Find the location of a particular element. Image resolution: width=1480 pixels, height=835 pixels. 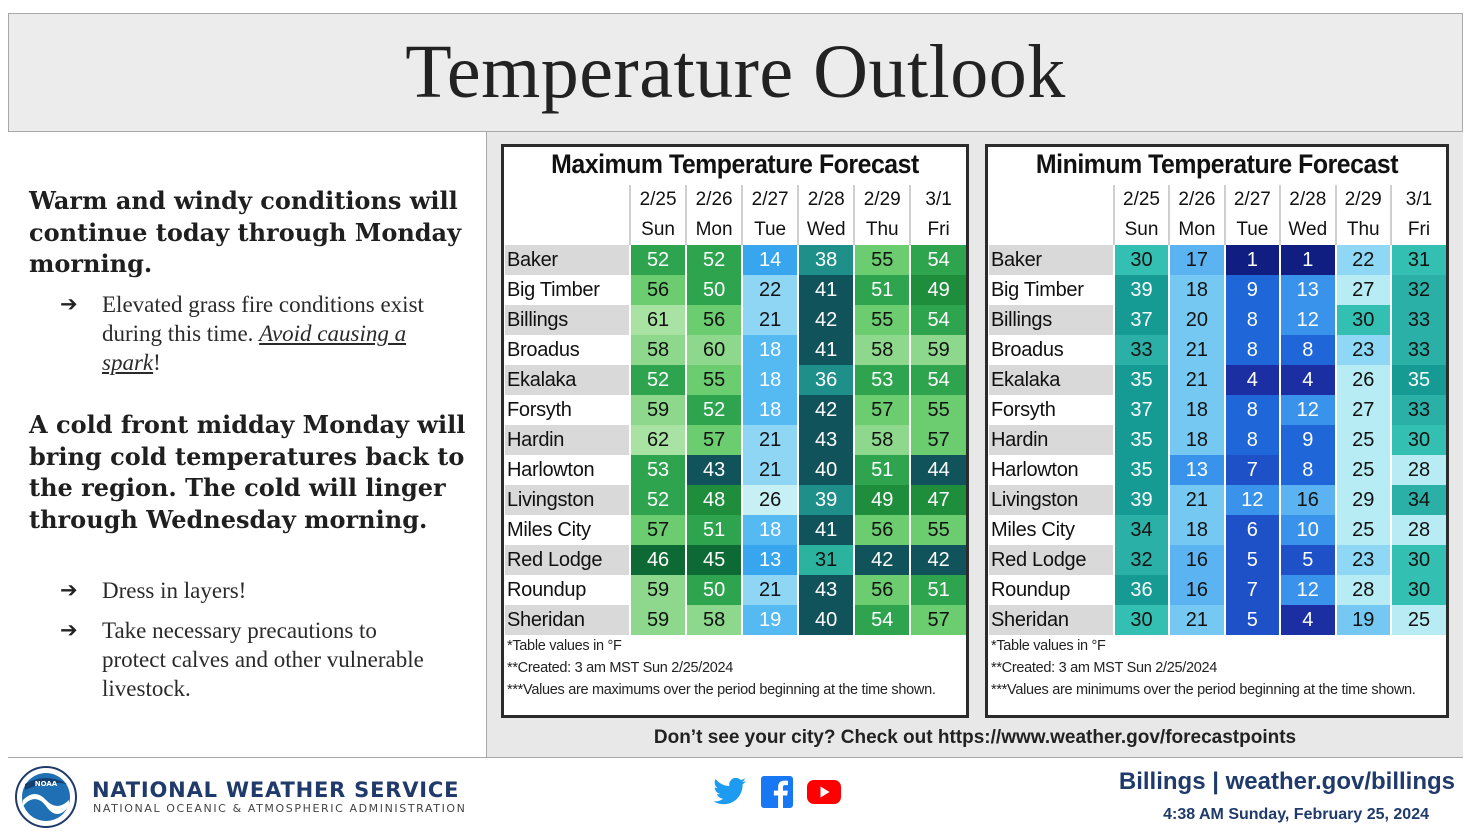

table-row: Sheridan 30 21 5 4 19 25 is located at coordinates (1217, 620).